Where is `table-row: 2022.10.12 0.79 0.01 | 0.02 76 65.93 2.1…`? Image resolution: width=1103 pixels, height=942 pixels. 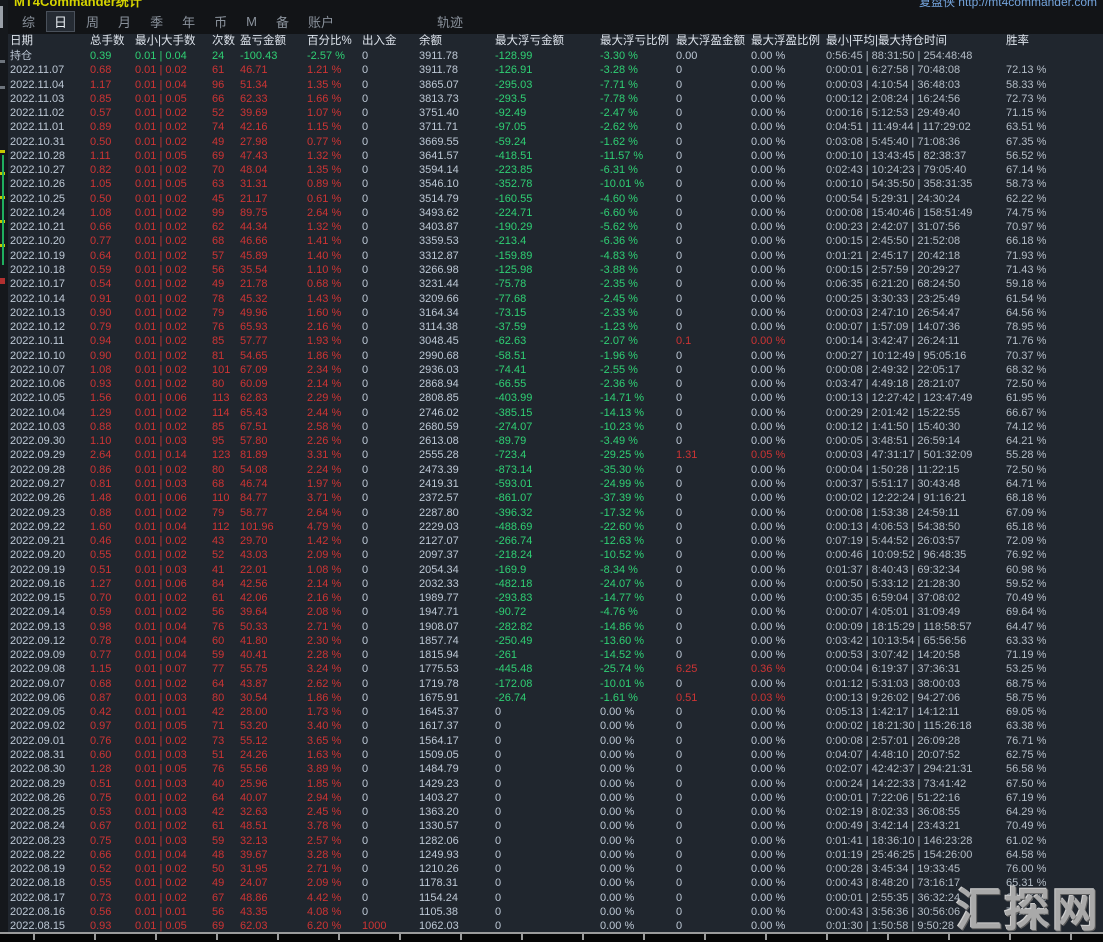 table-row: 2022.10.12 0.79 0.01 | 0.02 76 65.93 2.1… is located at coordinates (555, 327).